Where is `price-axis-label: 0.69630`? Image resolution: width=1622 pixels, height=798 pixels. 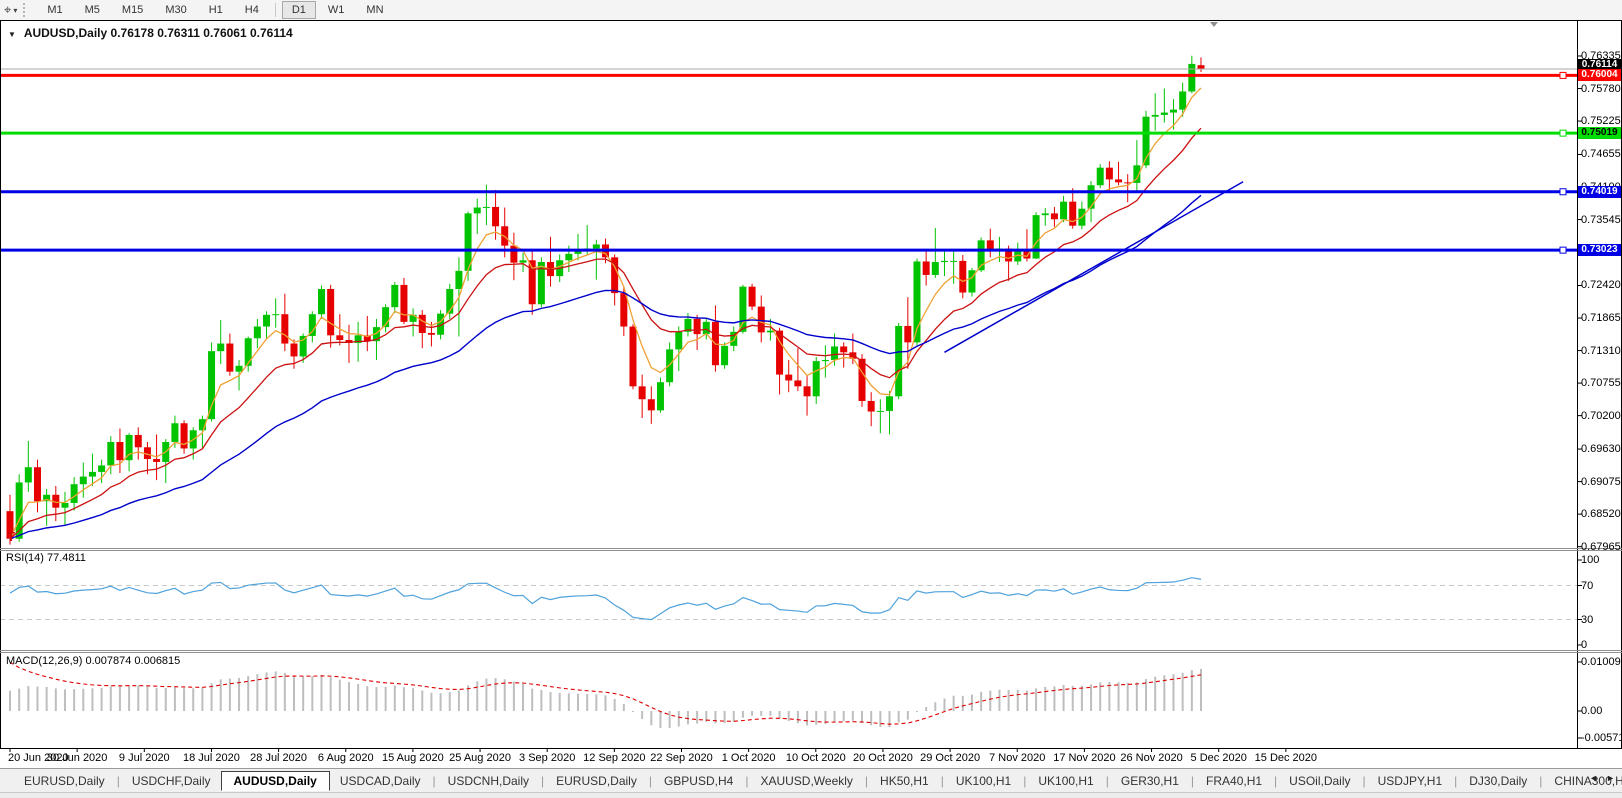 price-axis-label: 0.69630 is located at coordinates (1601, 449).